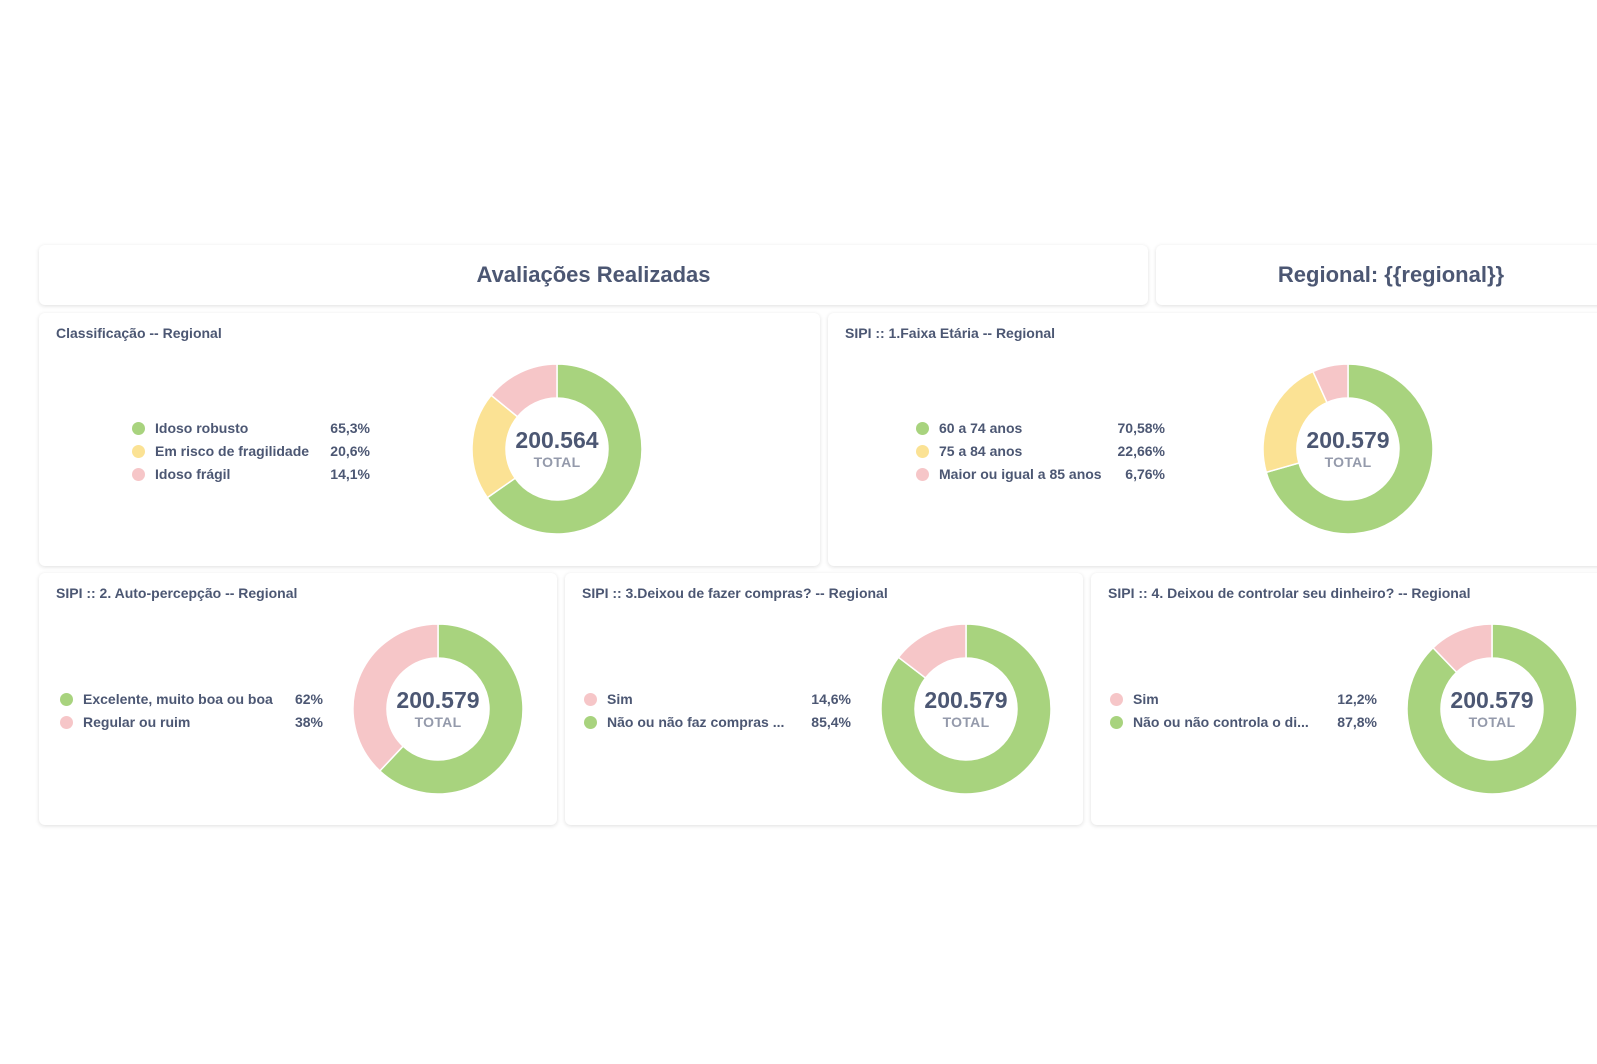  I want to click on legend-label: 60 a 74 anos, so click(981, 428).